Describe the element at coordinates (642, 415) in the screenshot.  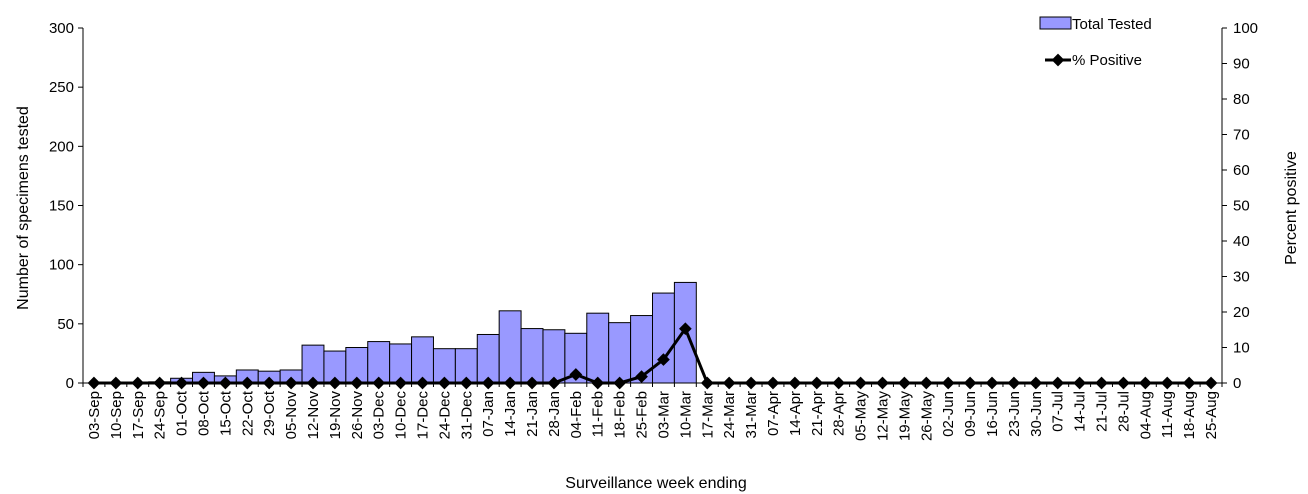
I see `x-tick-label: 25-Feb` at that location.